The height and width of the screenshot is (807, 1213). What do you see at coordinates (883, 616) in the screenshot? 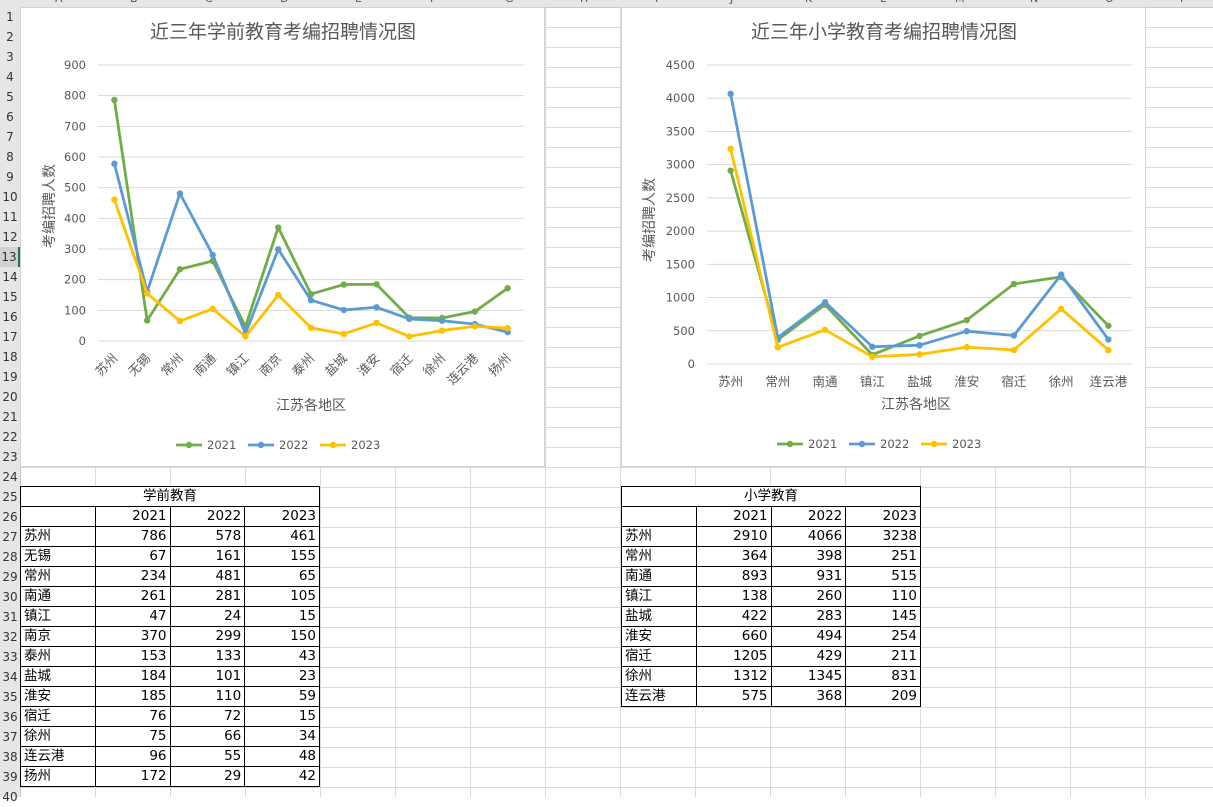
I see `table-primary-value-cell: 145` at bounding box center [883, 616].